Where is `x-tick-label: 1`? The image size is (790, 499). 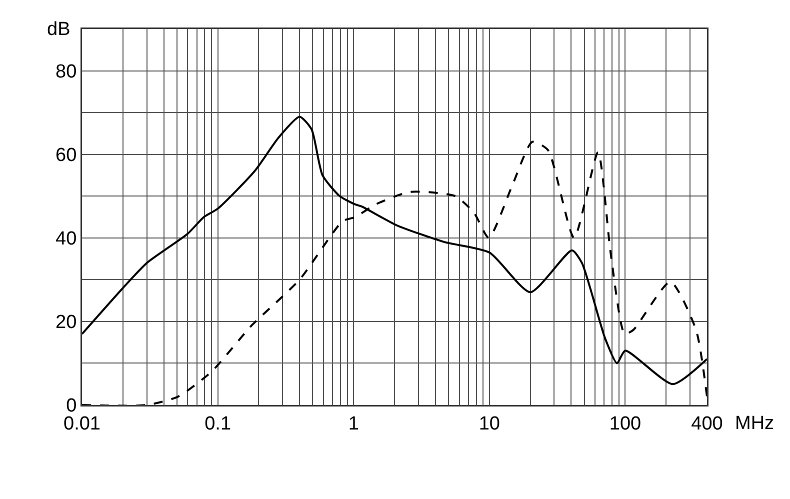 x-tick-label: 1 is located at coordinates (353, 423).